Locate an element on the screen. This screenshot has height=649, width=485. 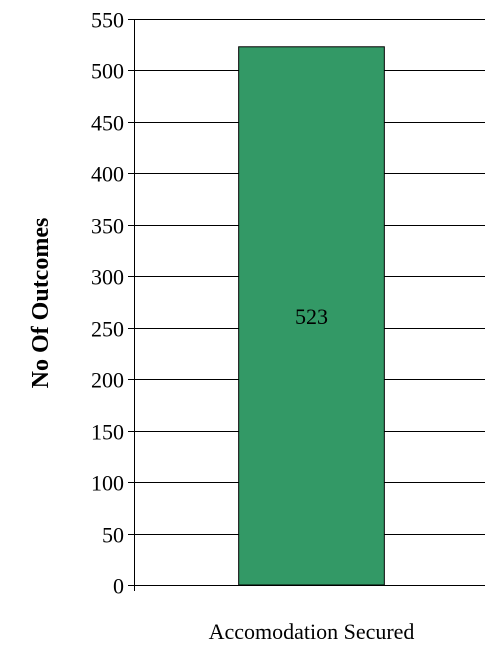
y-tick-label: 250 is located at coordinates (107, 329).